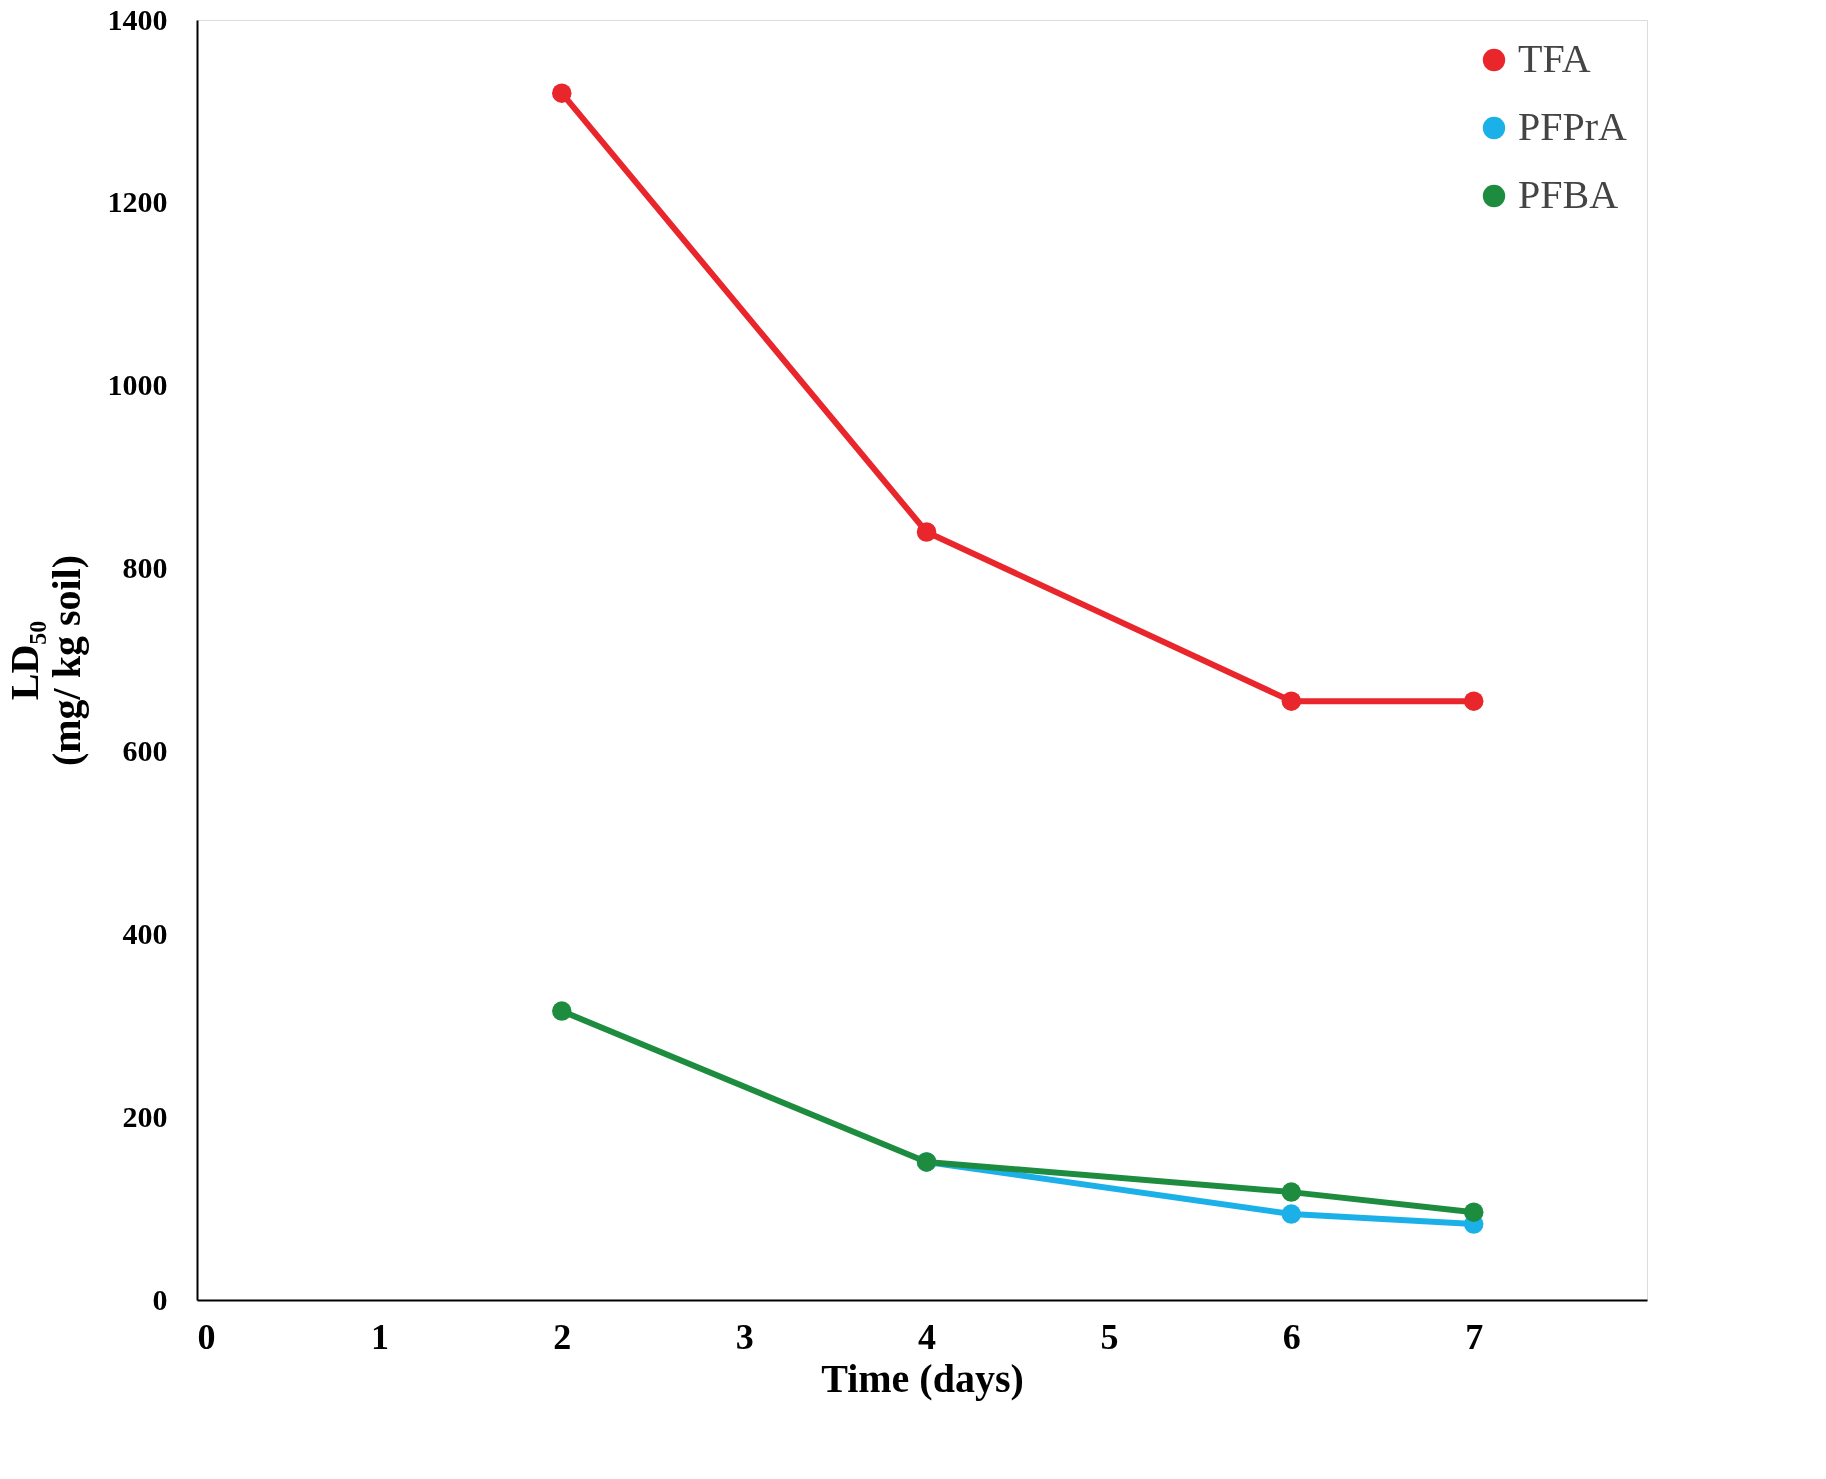  I want to click on x-tick-label: 1, so click(379, 1336).